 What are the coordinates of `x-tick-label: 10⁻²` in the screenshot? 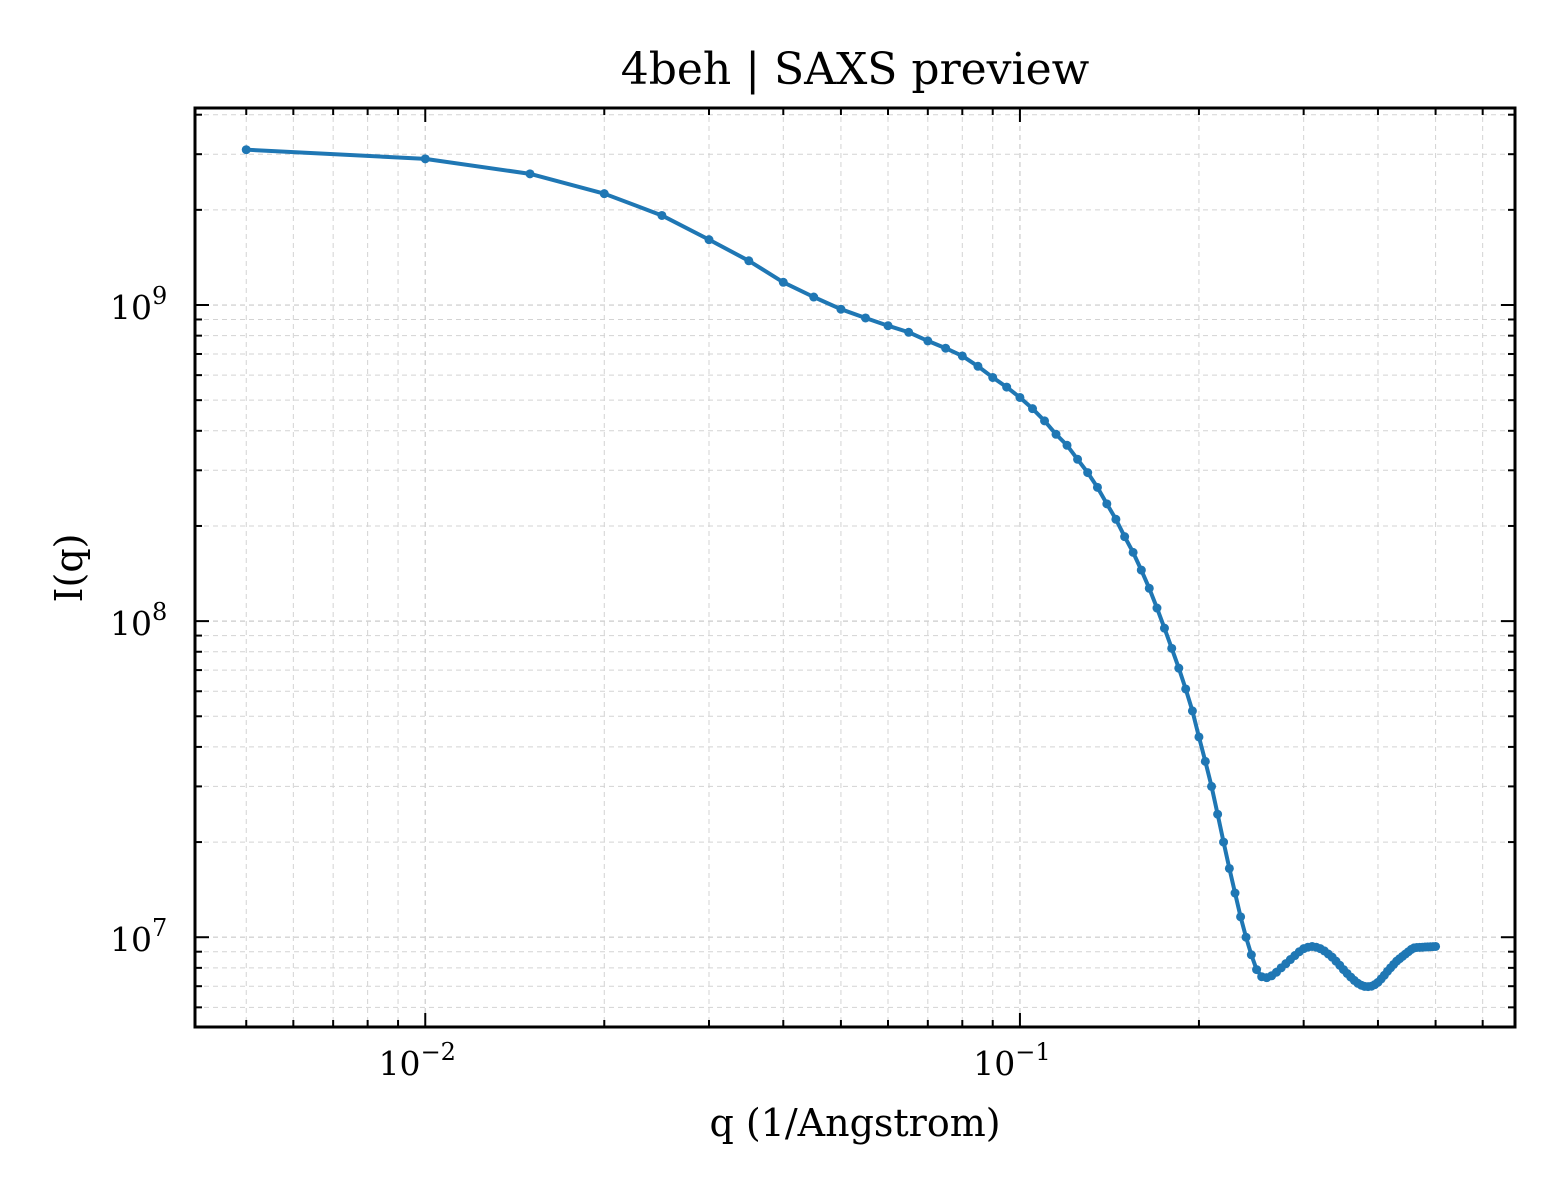 It's located at (417, 1060).